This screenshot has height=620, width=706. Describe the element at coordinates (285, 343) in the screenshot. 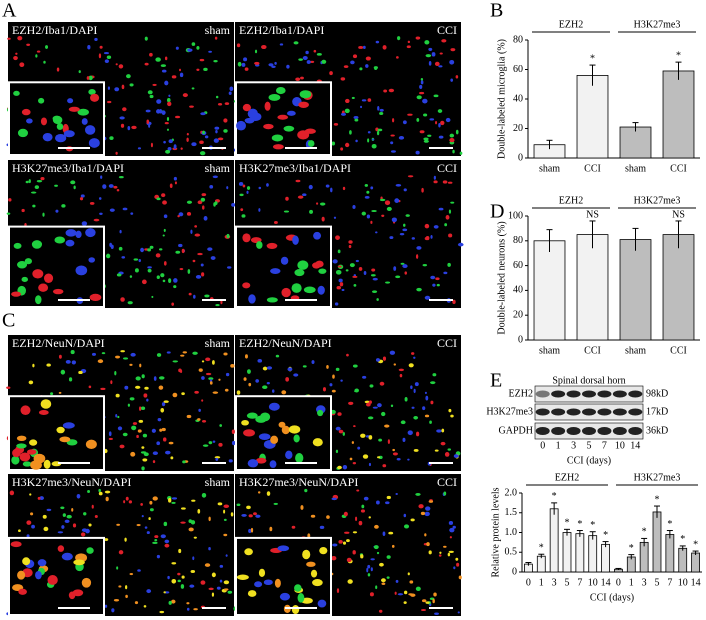

I see `stain-label: EZH2/NeuN/DAPI` at that location.